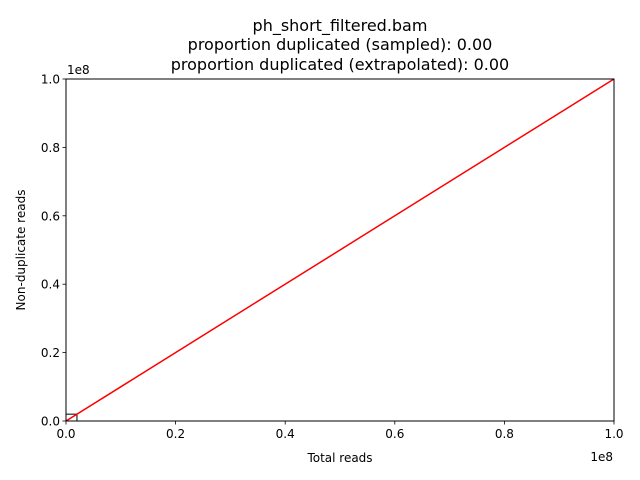 This screenshot has width=640, height=480. I want to click on x-tick-label-2: 0.4, so click(285, 434).